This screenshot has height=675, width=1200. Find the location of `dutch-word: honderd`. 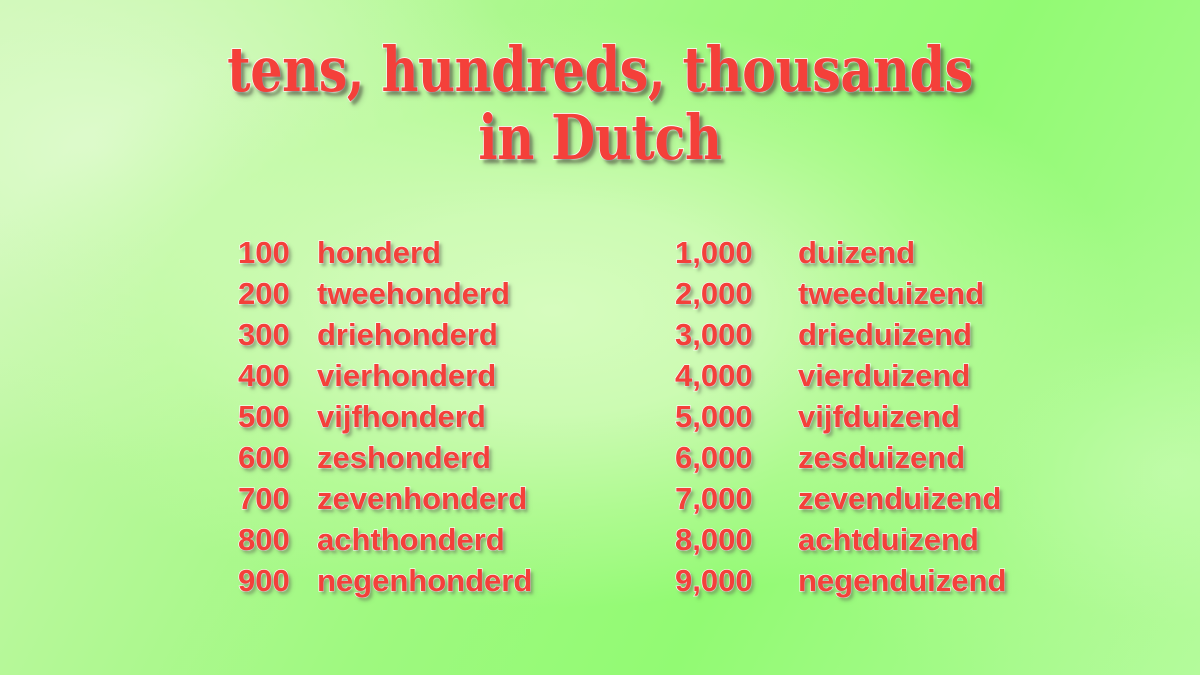

dutch-word: honderd is located at coordinates (378, 252).